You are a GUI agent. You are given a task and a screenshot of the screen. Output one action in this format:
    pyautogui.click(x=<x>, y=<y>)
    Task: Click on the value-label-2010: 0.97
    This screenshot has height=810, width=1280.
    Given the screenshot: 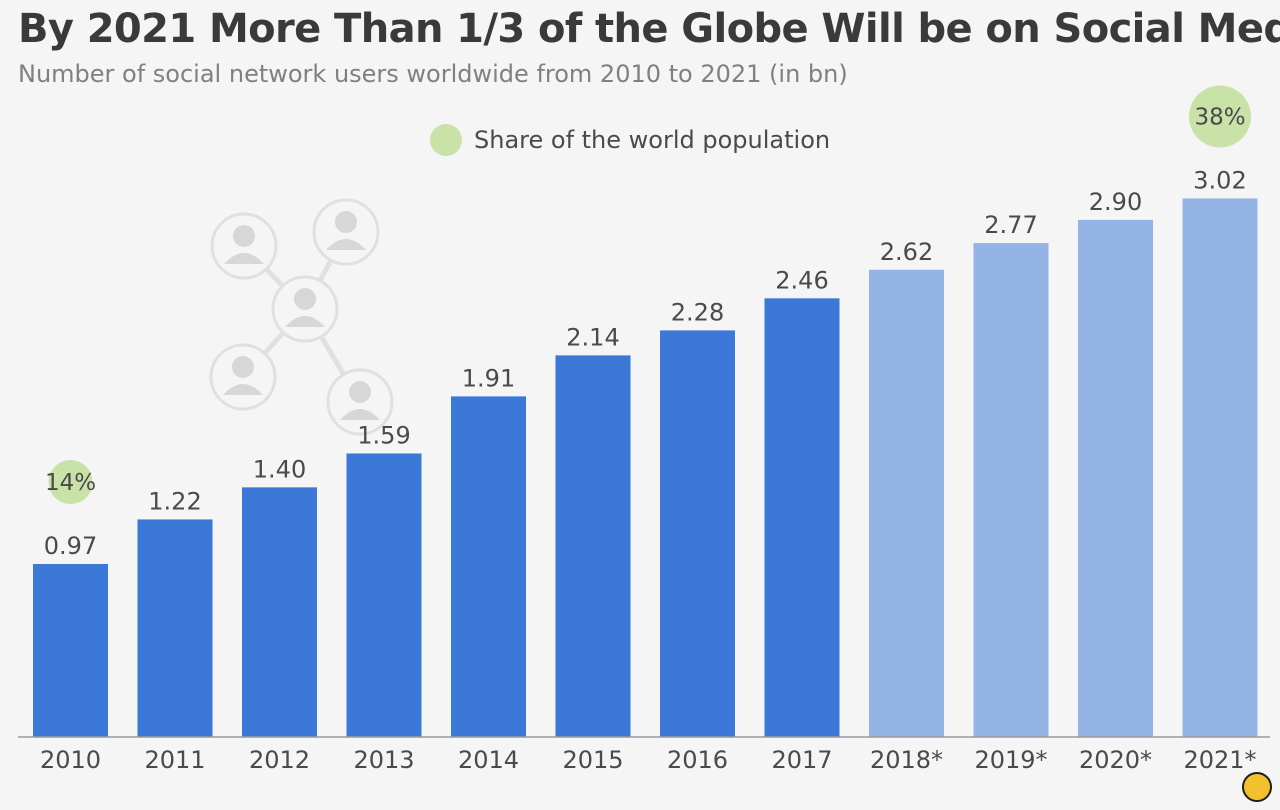 What is the action you would take?
    pyautogui.click(x=70, y=546)
    